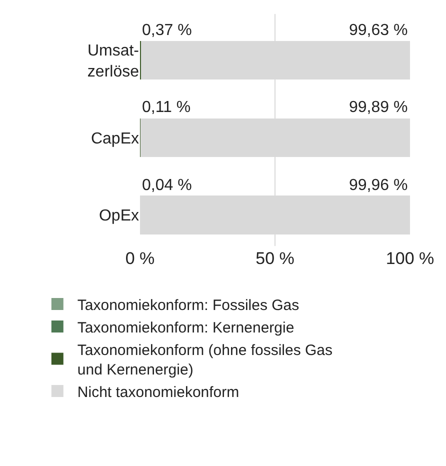  Describe the element at coordinates (378, 30) in the screenshot. I see `data-label: 99,63 %` at that location.